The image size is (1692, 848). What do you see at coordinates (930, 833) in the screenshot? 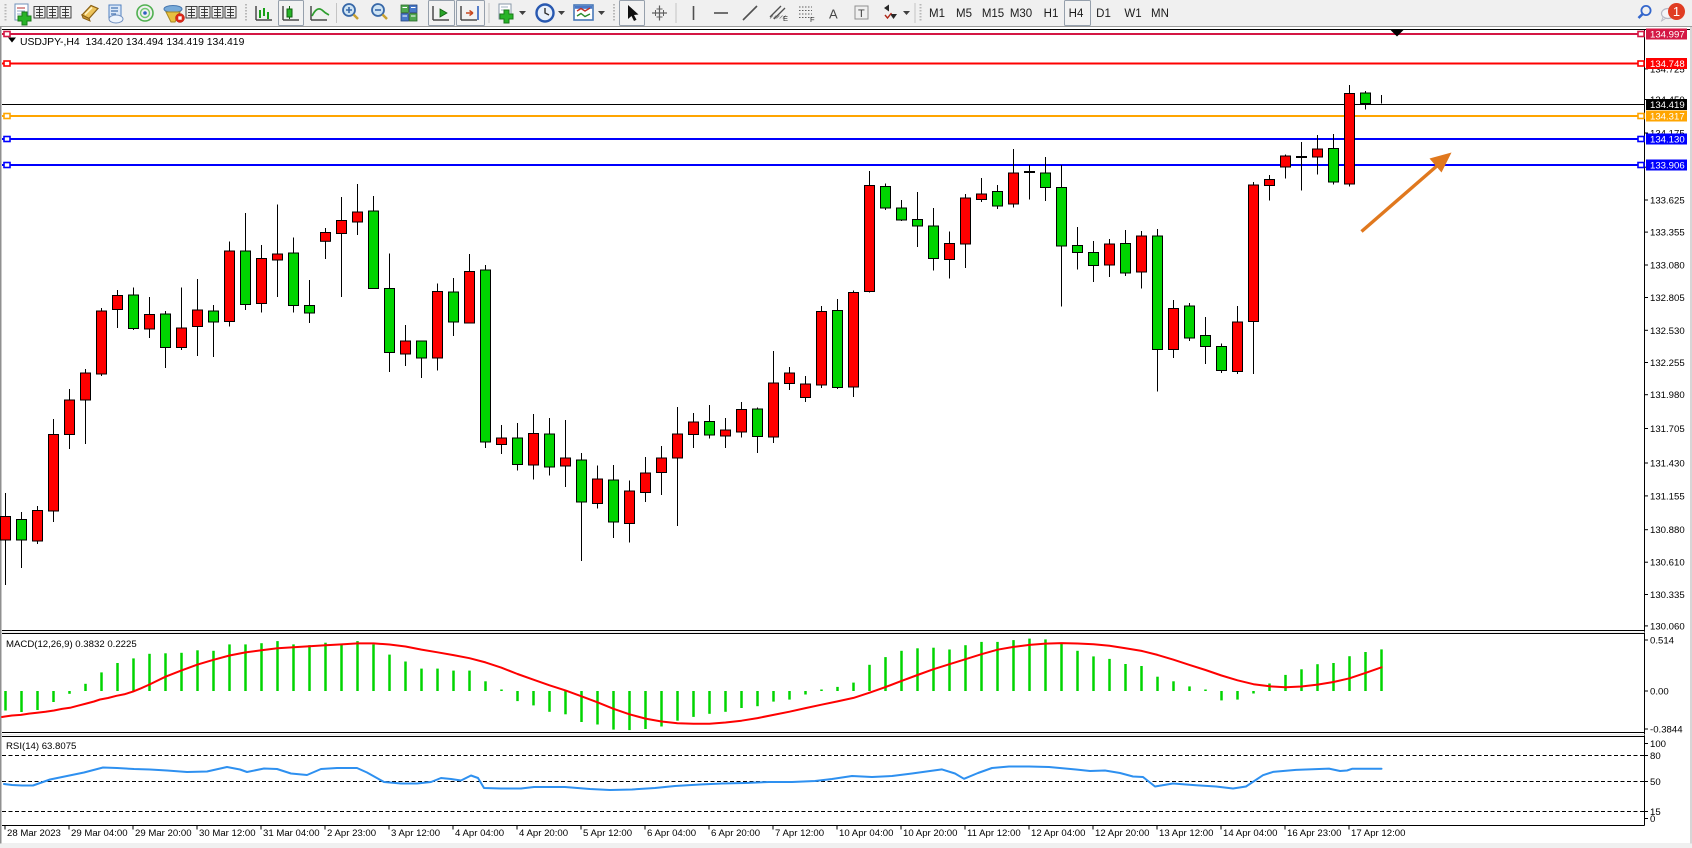
I see `svg-text: 10 Apr 20:00` at bounding box center [930, 833].